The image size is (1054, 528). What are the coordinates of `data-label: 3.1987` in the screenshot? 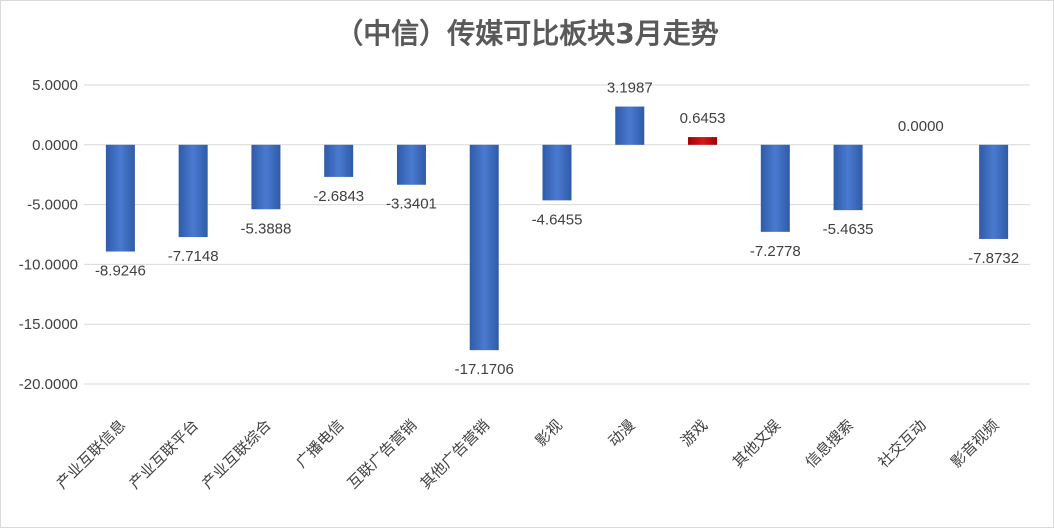 It's located at (630, 88).